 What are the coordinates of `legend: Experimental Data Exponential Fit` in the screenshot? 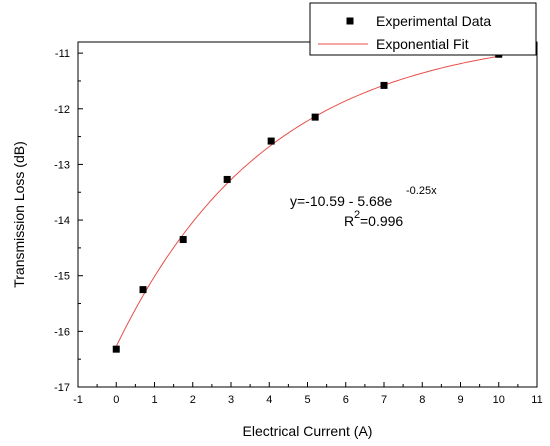 It's located at (423, 29).